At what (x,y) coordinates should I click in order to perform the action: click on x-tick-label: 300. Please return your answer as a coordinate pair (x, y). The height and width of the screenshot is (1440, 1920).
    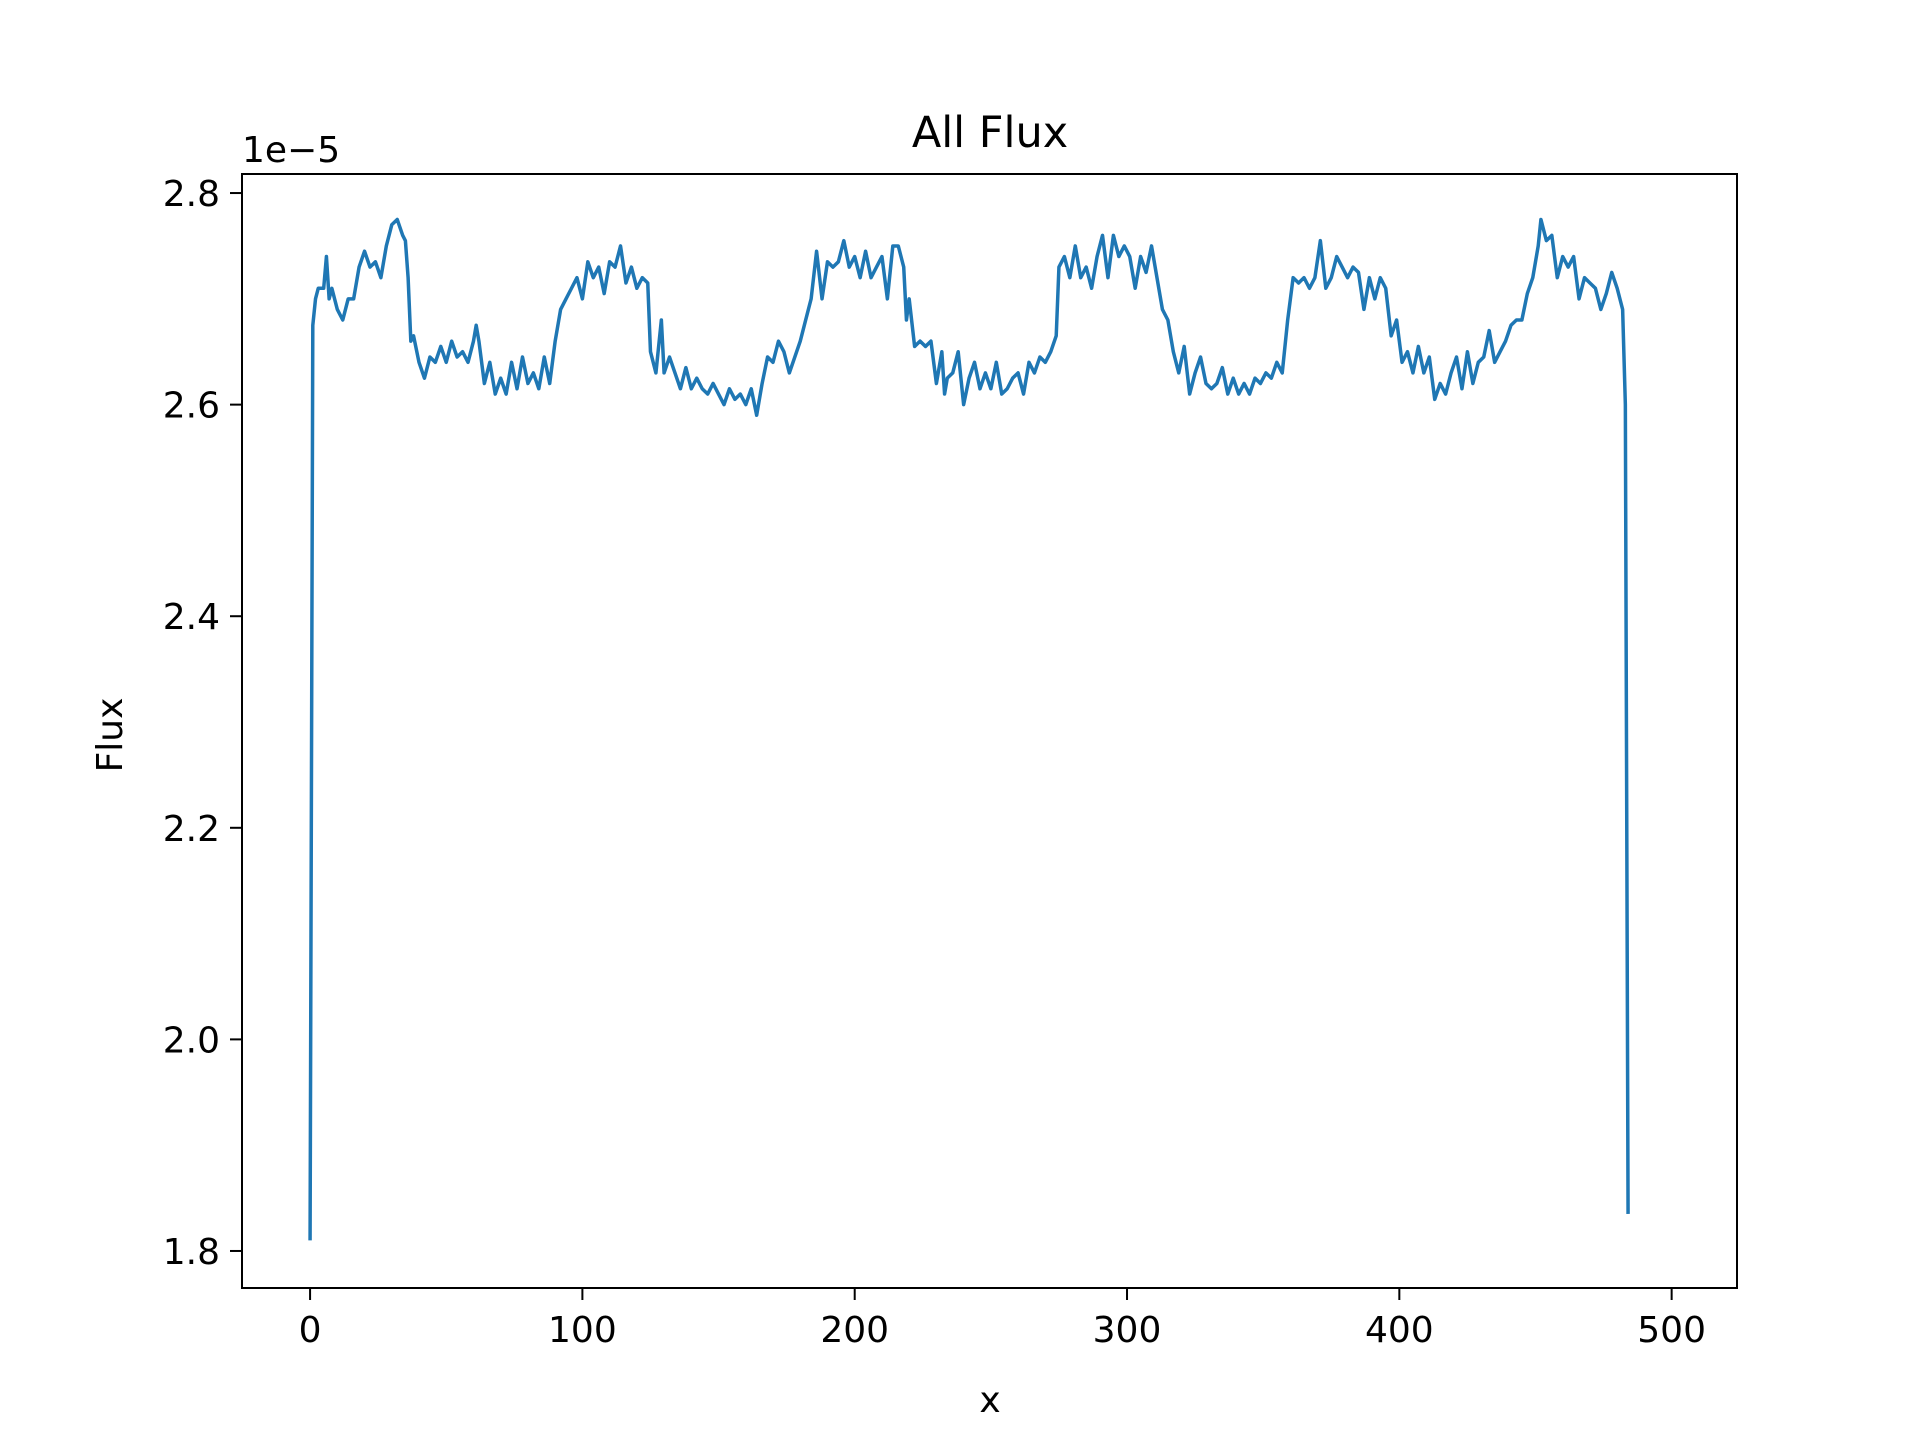
    Looking at the image, I should click on (1127, 1330).